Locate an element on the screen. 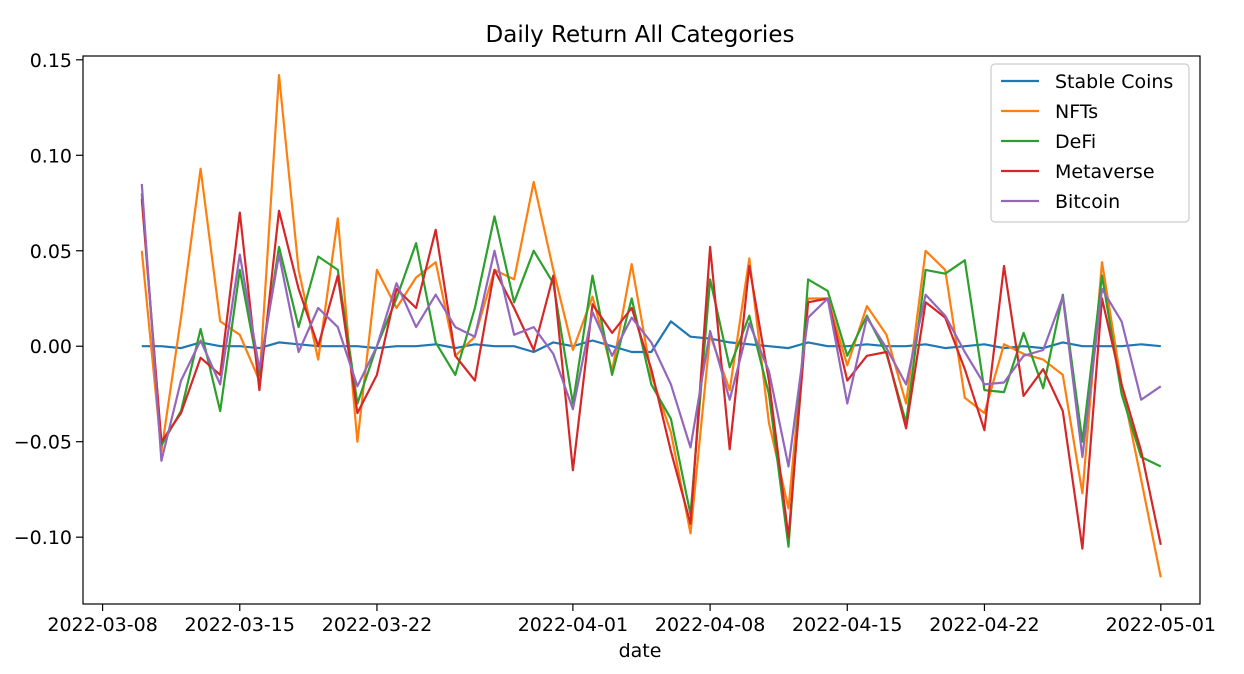 This screenshot has width=1244, height=674. x-tick-label: 2022-03-08 is located at coordinates (102, 625).